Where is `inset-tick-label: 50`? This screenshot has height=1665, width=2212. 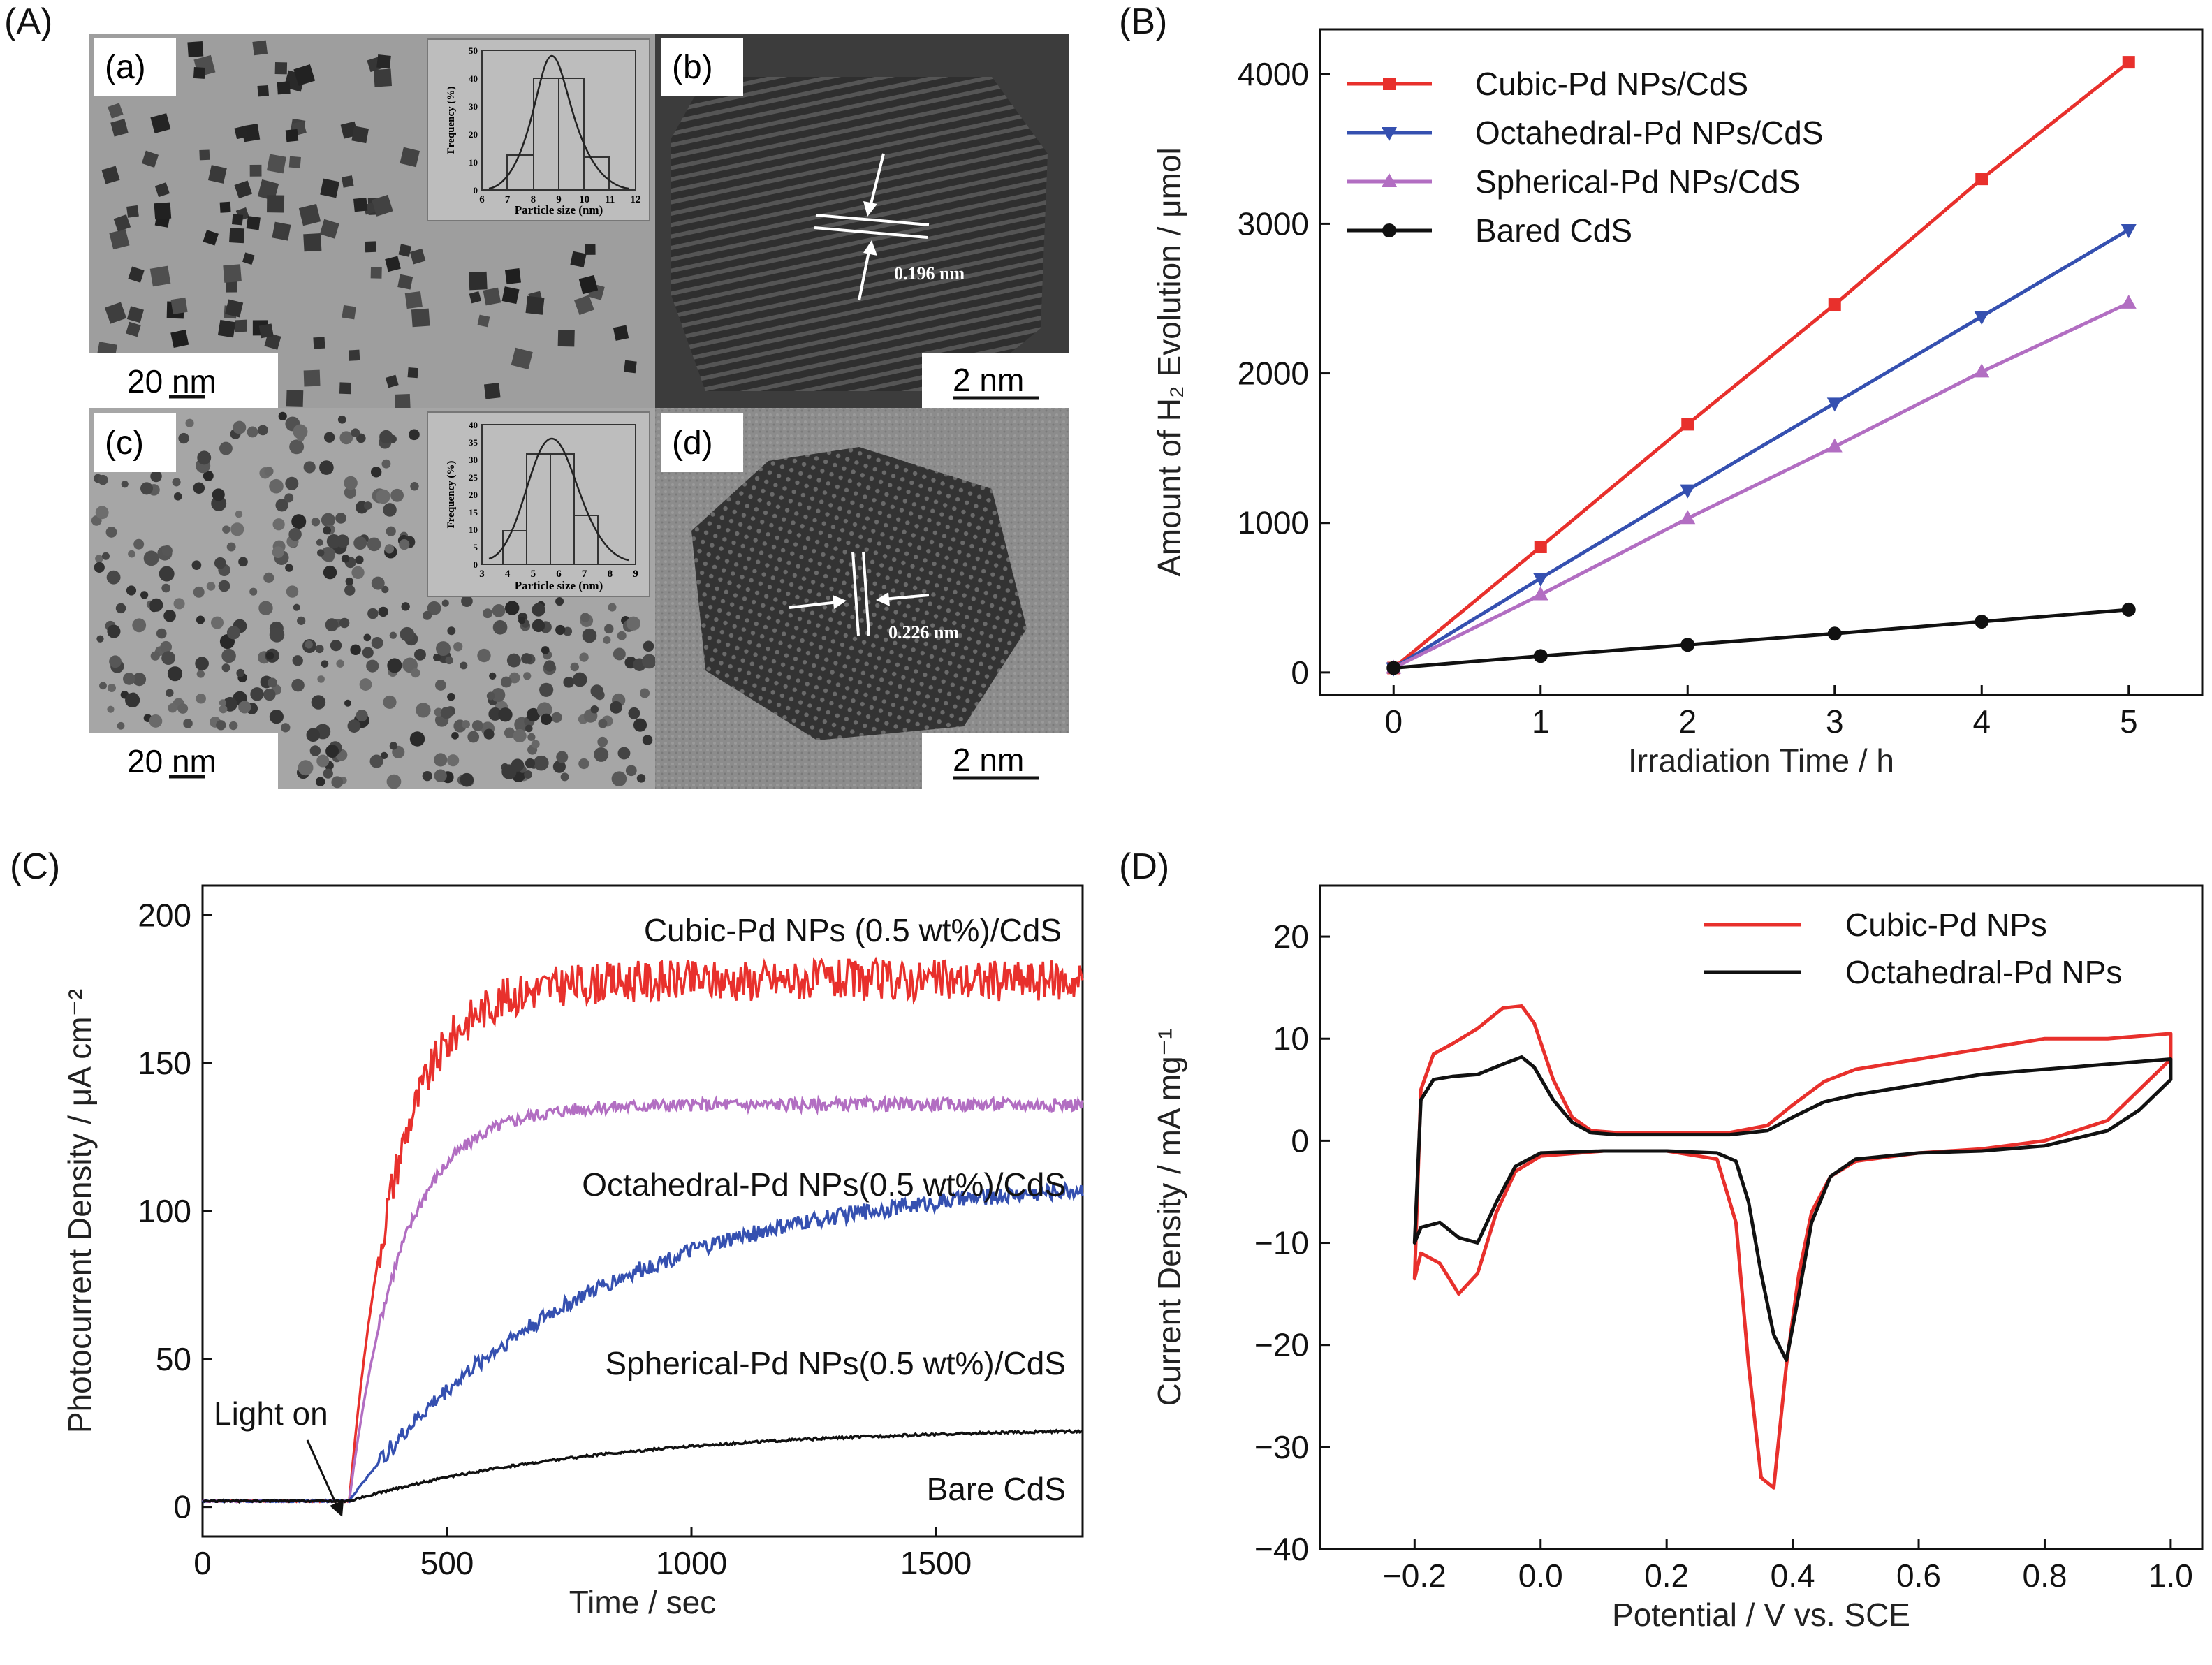
inset-tick-label: 50 is located at coordinates (473, 51).